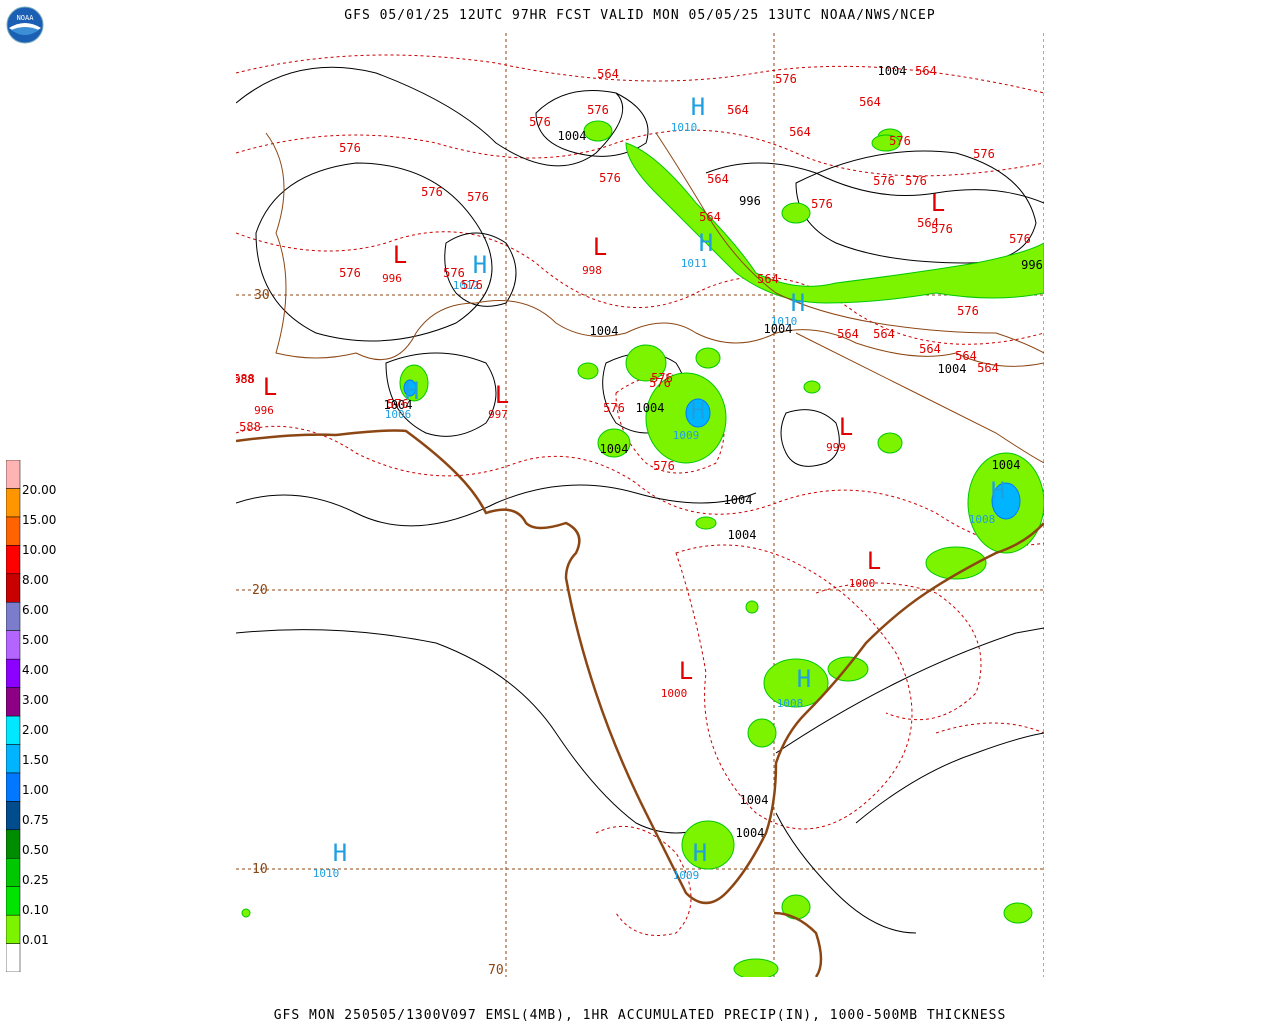 The height and width of the screenshot is (1024, 1280). Describe the element at coordinates (260, 590) in the screenshot. I see `lat-label-20: 20` at that location.